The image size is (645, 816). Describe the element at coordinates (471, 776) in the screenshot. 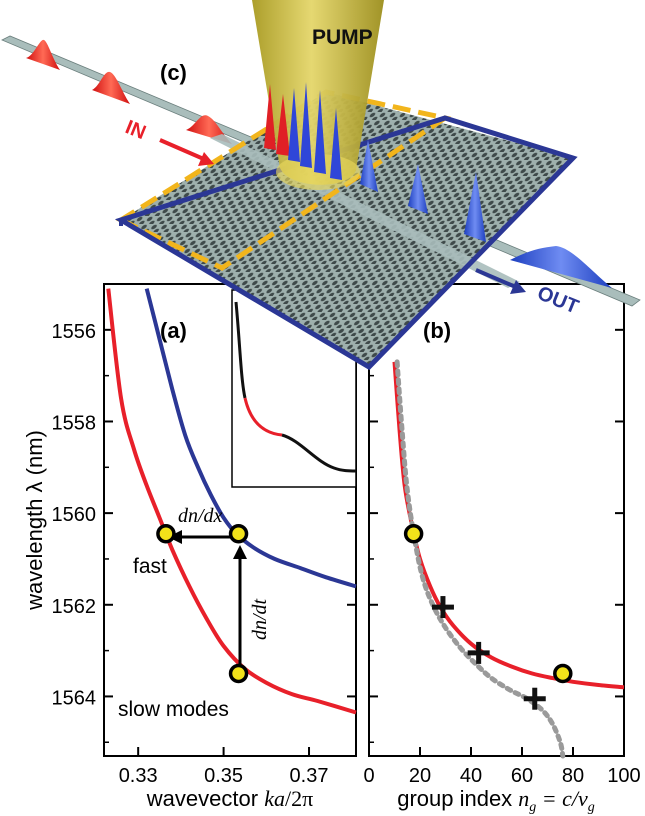

I see `x-tick-label: 40` at that location.